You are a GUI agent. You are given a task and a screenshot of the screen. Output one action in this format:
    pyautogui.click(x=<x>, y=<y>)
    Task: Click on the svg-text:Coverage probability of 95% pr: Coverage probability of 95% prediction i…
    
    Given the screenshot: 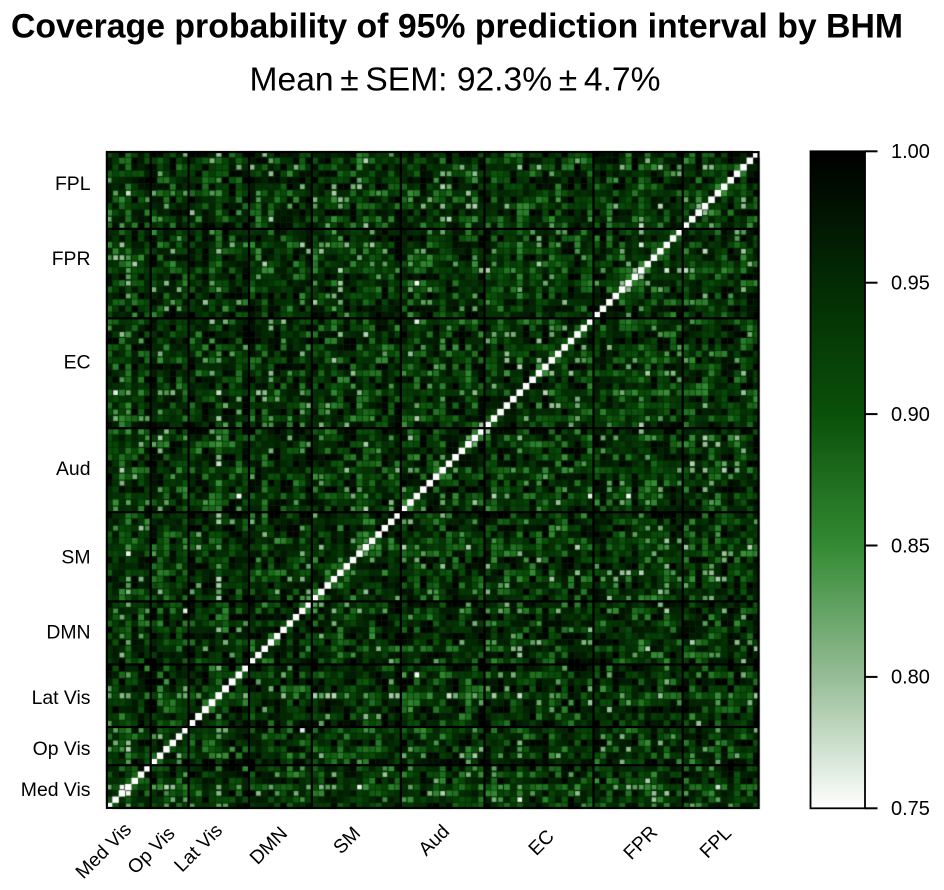 What is the action you would take?
    pyautogui.click(x=457, y=27)
    